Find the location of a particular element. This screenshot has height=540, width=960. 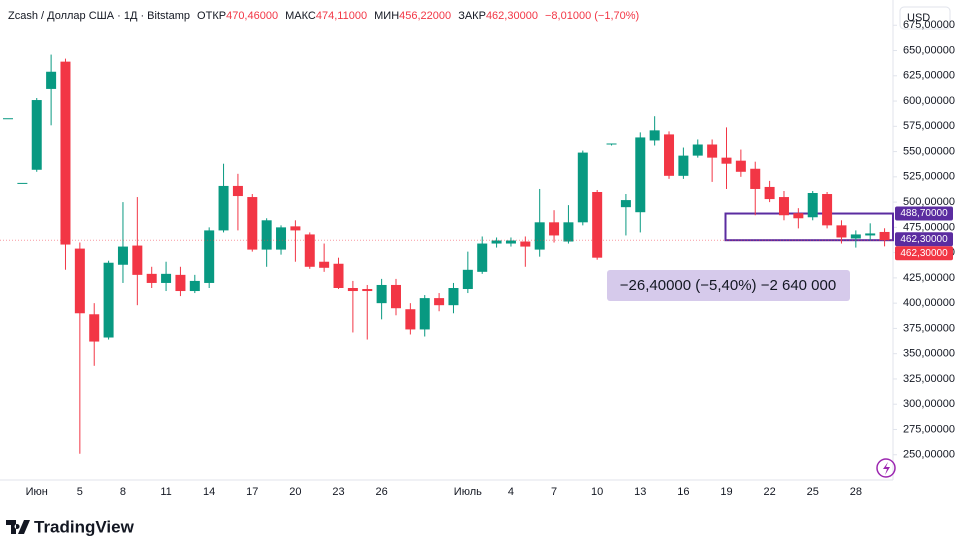

x-tick-label: 13 is located at coordinates (640, 492).